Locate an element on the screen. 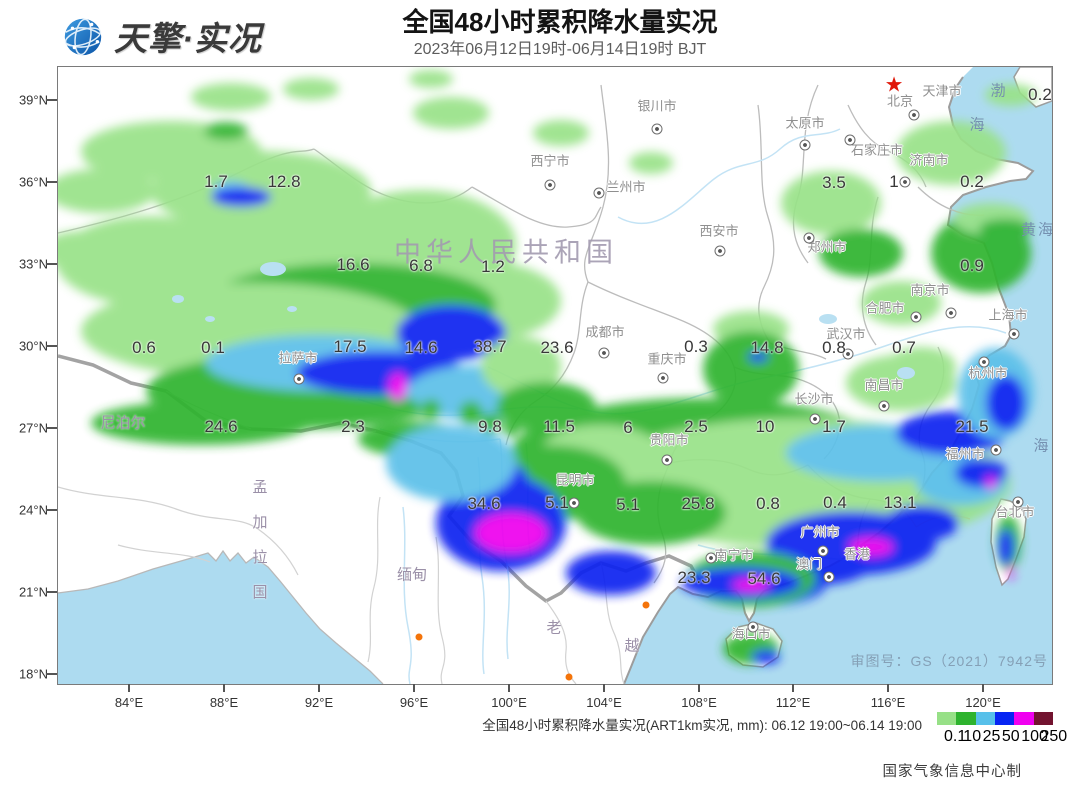 The height and width of the screenshot is (793, 1080). city-label: 兰州市 is located at coordinates (626, 187).